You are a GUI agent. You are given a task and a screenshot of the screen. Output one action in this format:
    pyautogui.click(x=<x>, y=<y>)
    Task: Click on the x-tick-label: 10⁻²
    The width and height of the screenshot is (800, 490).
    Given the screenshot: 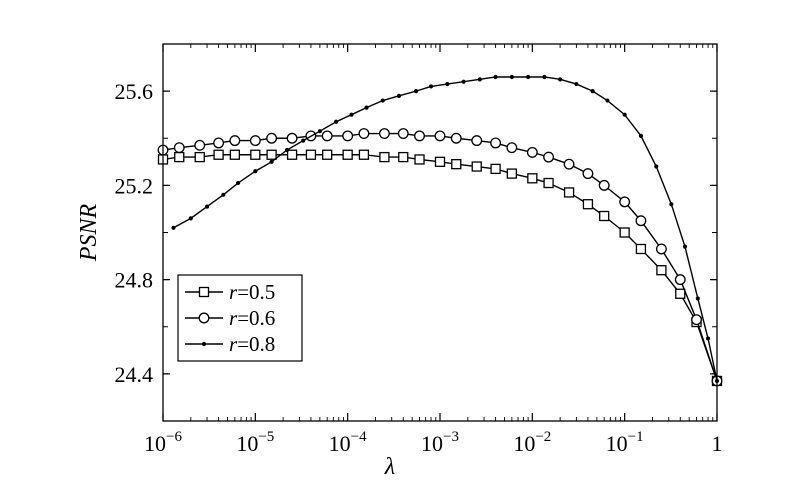 What is the action you would take?
    pyautogui.click(x=532, y=442)
    